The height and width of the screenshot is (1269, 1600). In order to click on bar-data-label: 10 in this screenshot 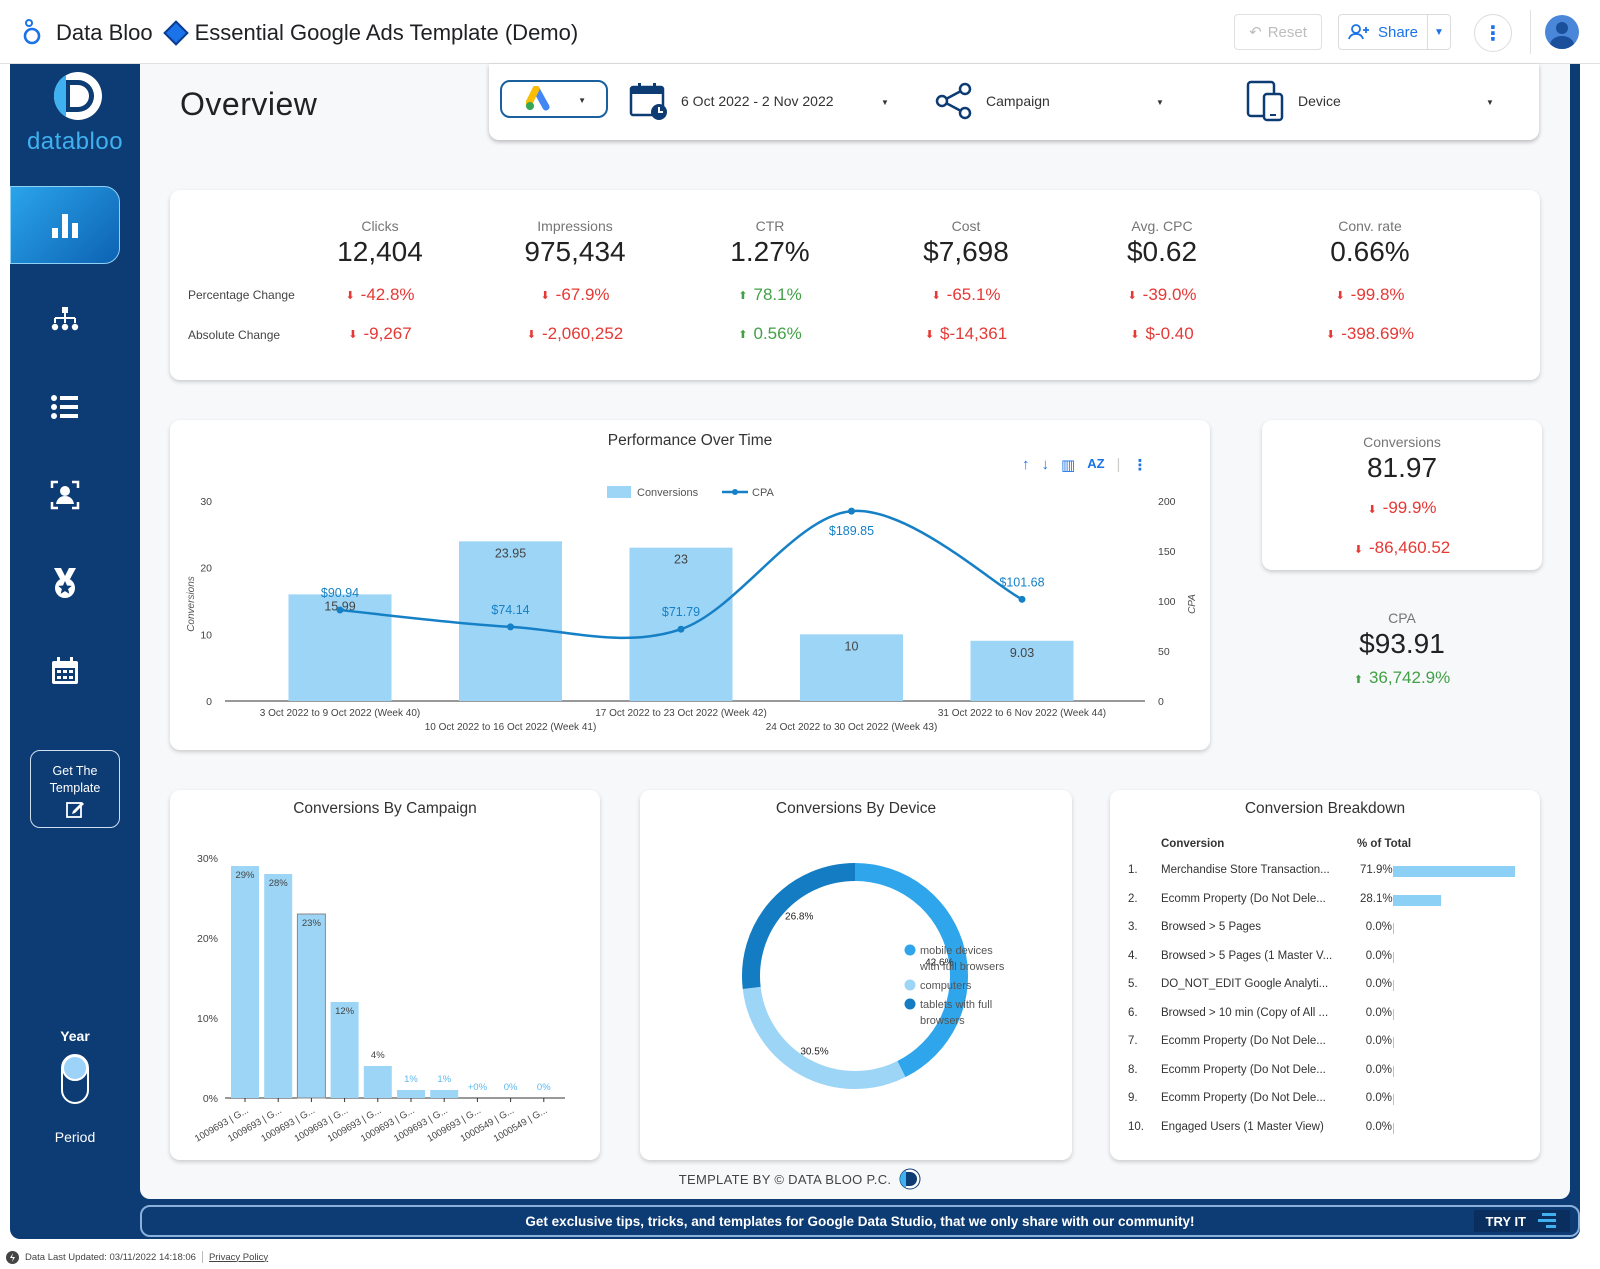, I will do `click(852, 646)`.